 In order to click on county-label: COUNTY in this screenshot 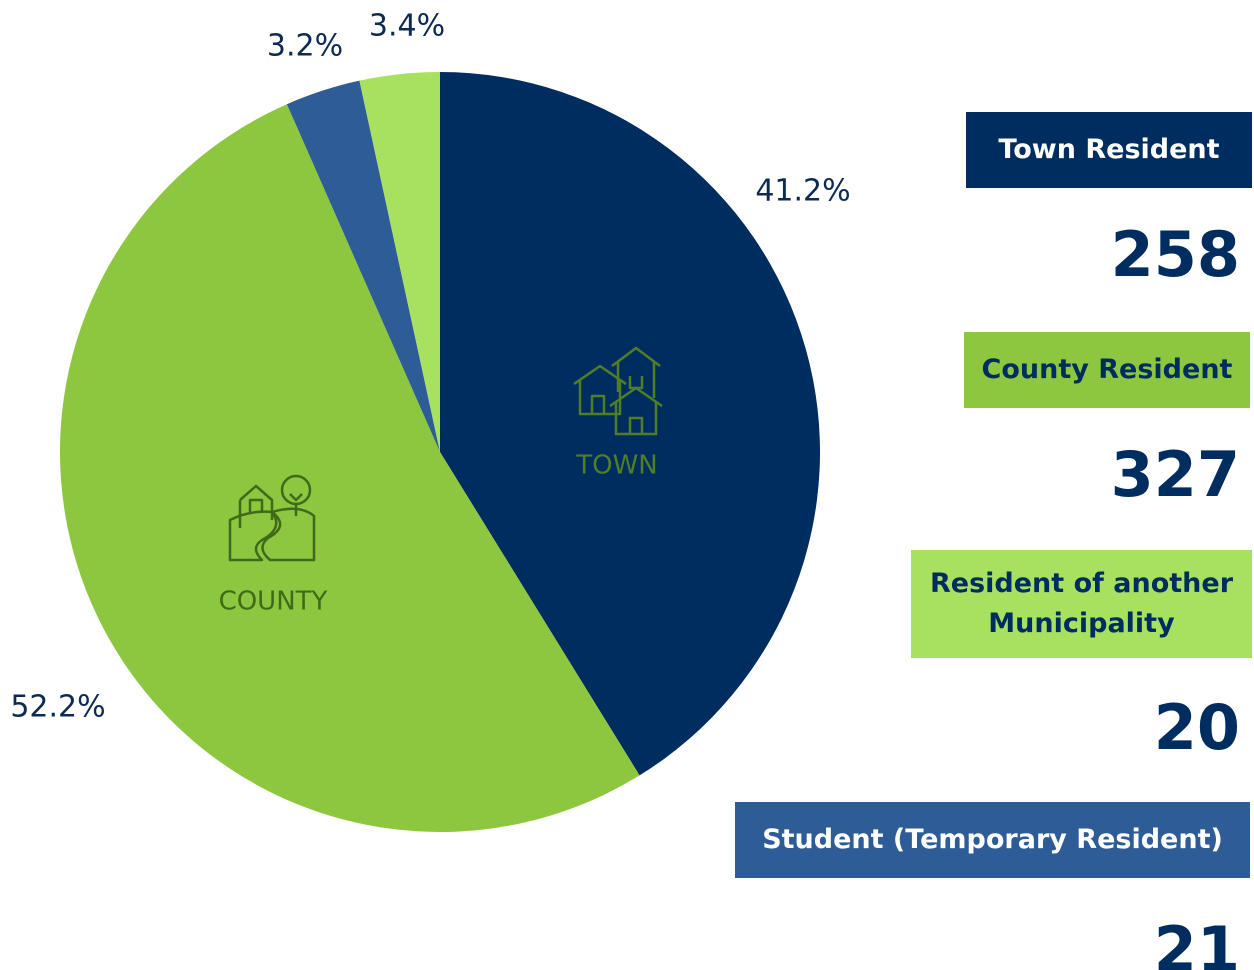, I will do `click(273, 602)`.